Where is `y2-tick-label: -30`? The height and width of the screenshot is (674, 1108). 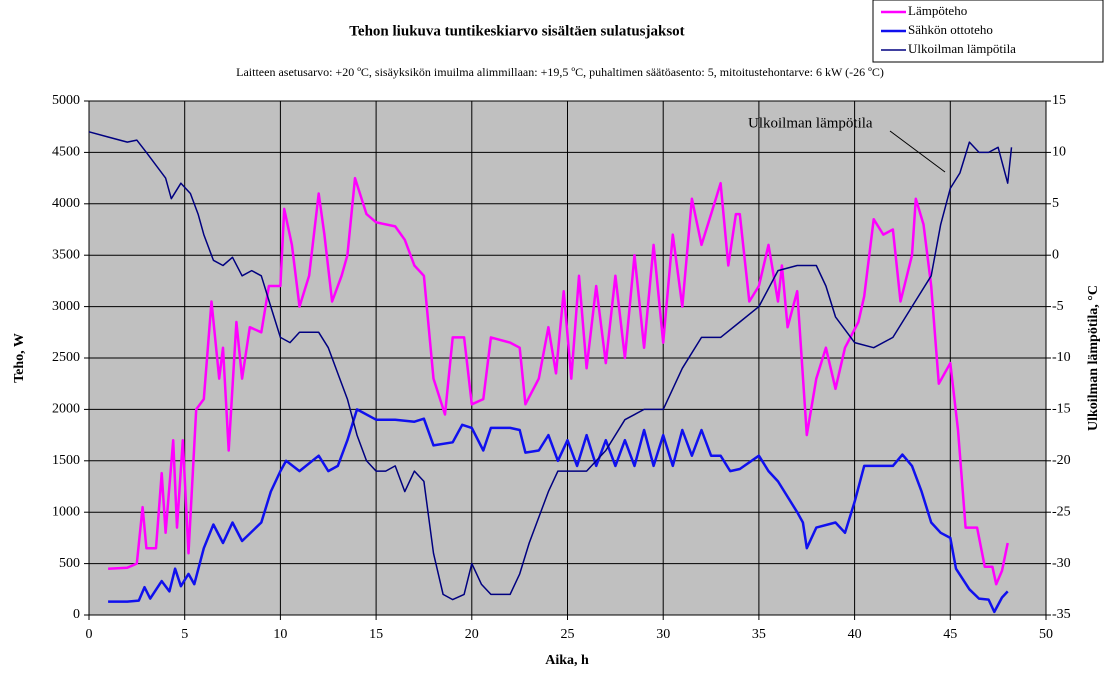
y2-tick-label: -30 is located at coordinates (1061, 563).